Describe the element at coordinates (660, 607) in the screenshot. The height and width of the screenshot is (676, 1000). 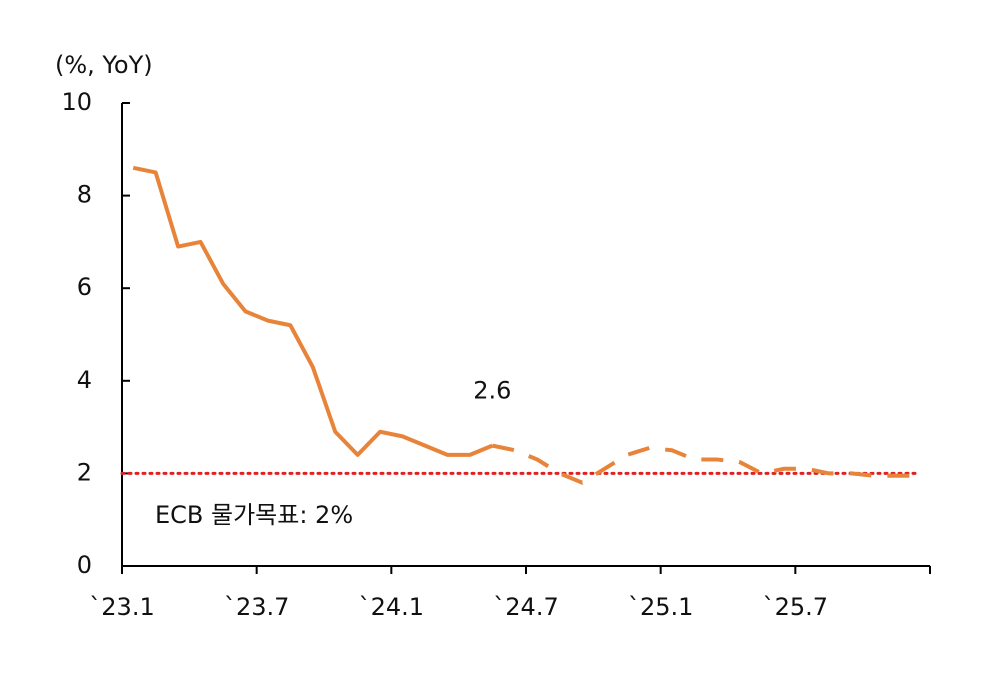
I see `x-tick-label: `25.1` at that location.